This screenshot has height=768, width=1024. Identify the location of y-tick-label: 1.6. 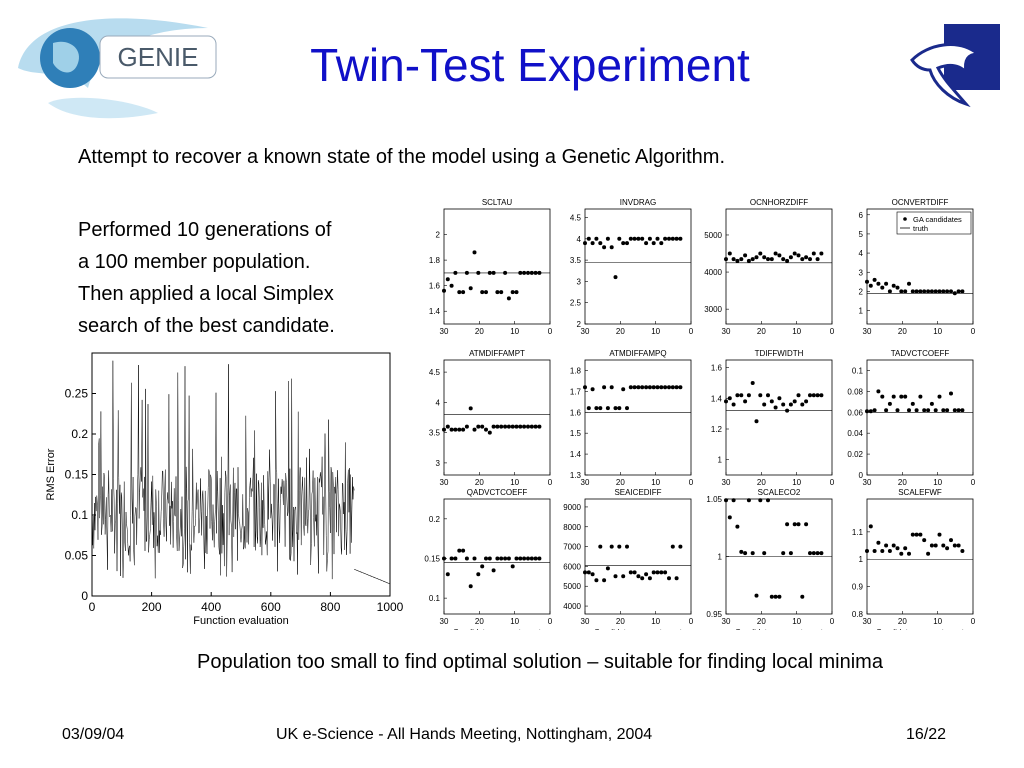
(717, 368).